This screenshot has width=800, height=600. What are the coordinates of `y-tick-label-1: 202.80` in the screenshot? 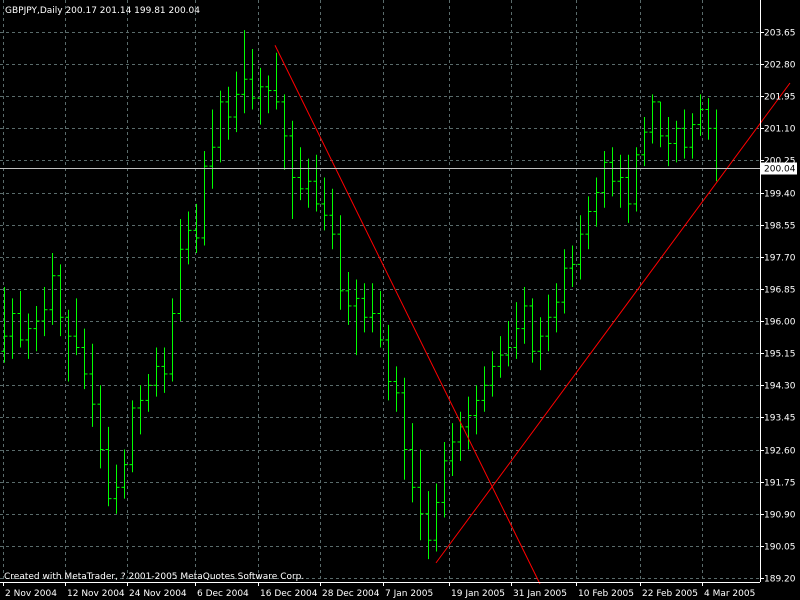 It's located at (780, 66).